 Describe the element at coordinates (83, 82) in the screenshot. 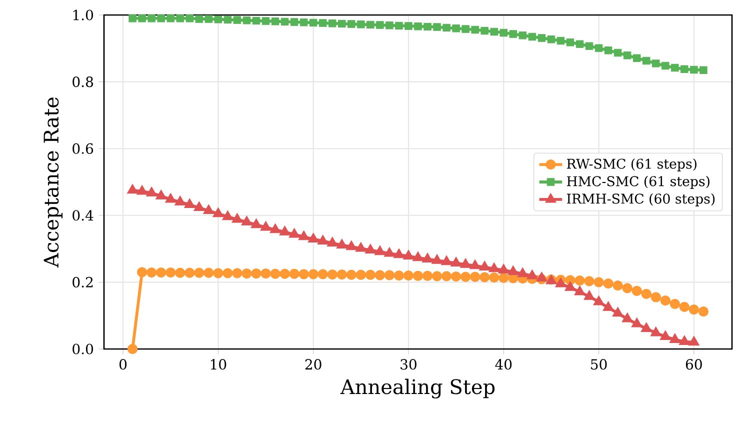

I see `y-tick-label: 0.8` at that location.